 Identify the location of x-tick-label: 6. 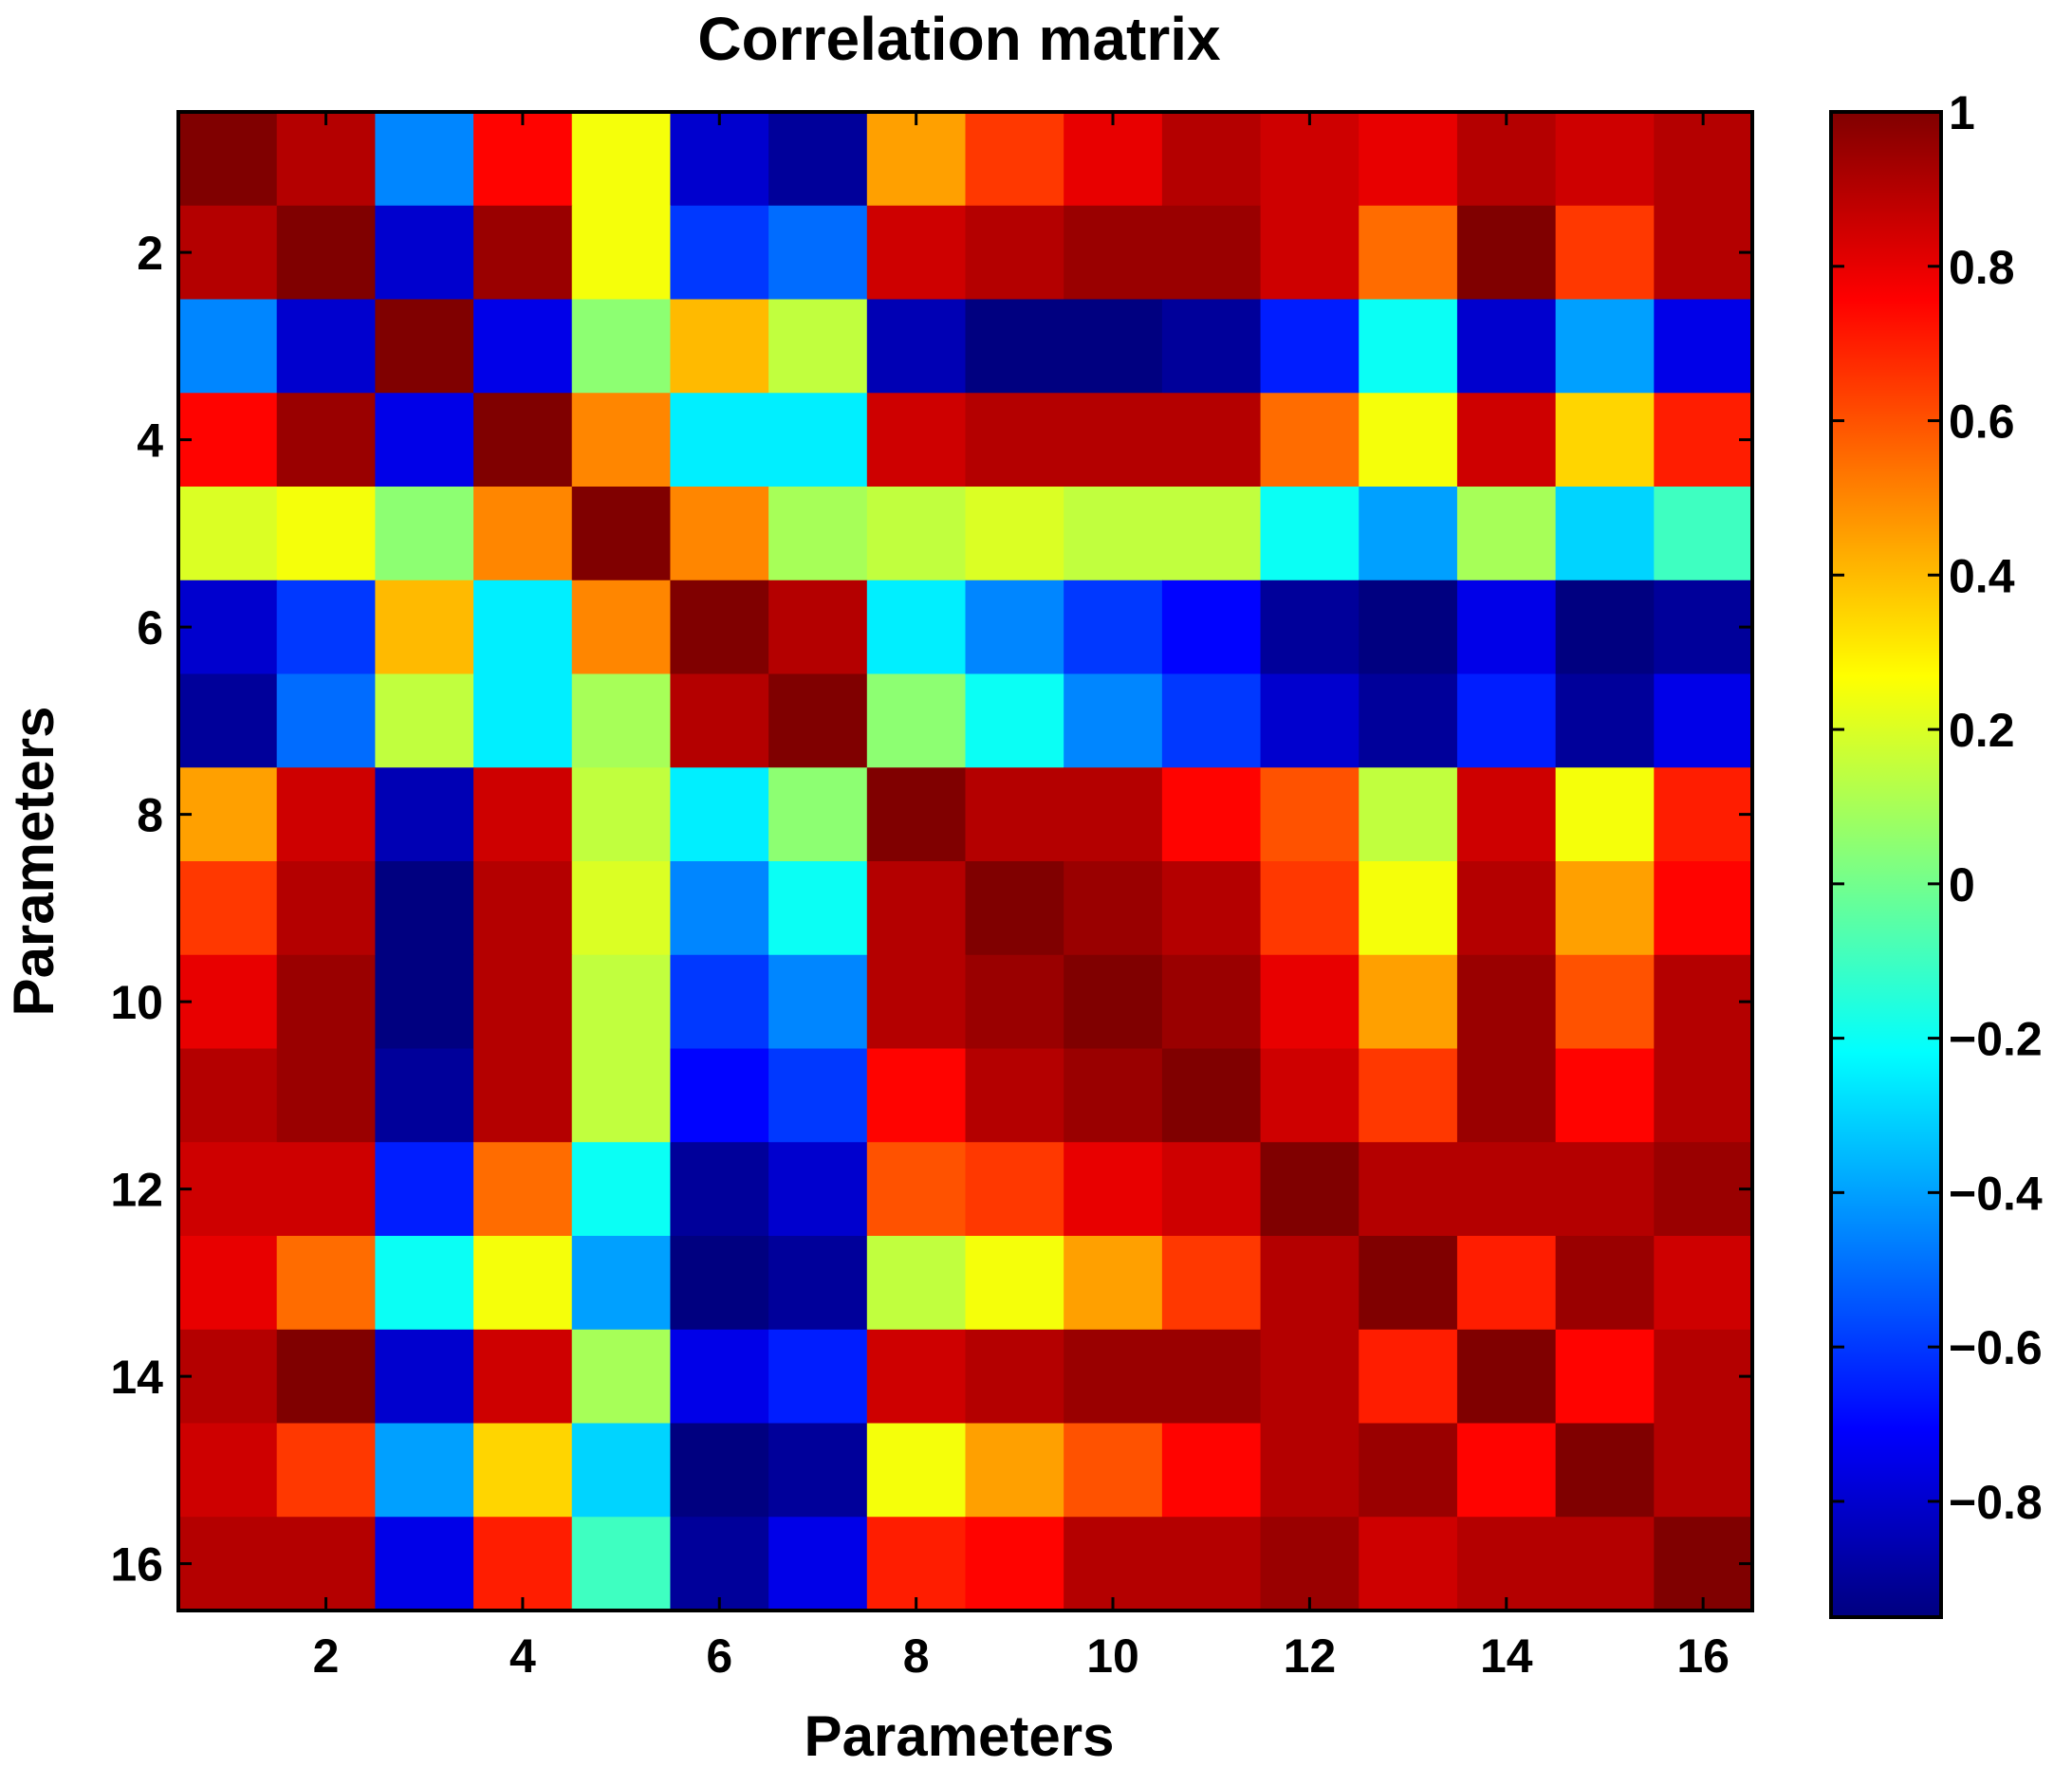
(719, 1656).